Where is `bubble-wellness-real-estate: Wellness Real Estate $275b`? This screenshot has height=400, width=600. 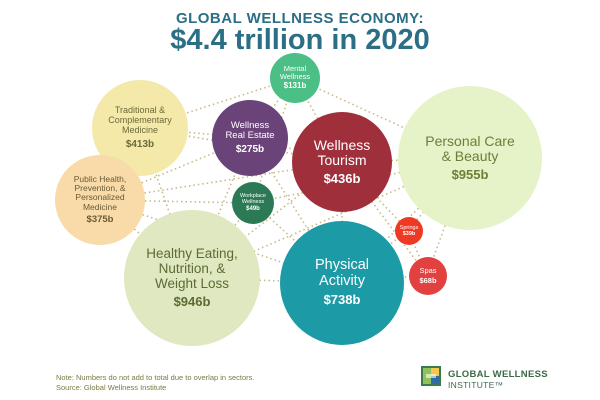 bubble-wellness-real-estate: Wellness Real Estate $275b is located at coordinates (250, 138).